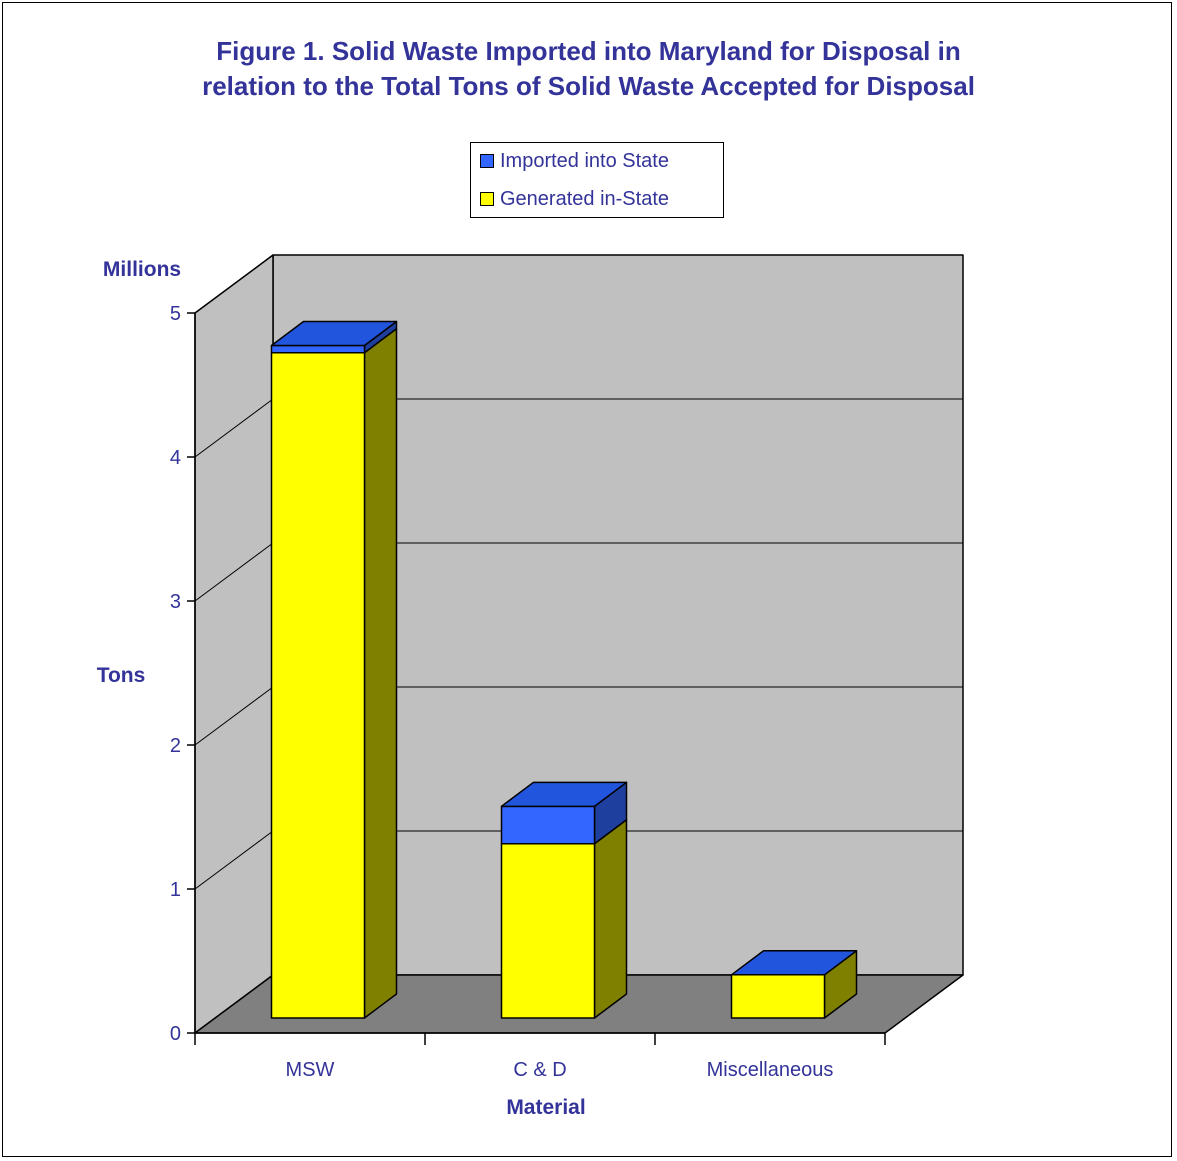 Image resolution: width=1177 pixels, height=1161 pixels. Describe the element at coordinates (121, 675) in the screenshot. I see `y-axis-title: Tons` at that location.